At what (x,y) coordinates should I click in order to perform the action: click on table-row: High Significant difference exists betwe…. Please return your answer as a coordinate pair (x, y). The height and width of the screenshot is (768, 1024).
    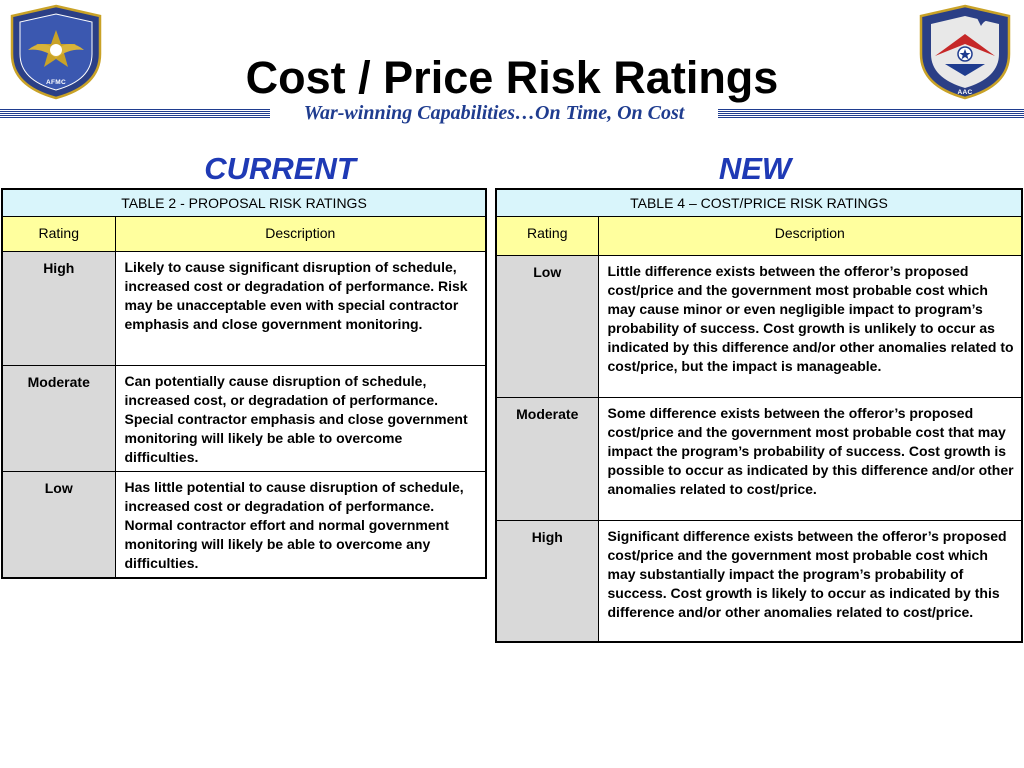
    Looking at the image, I should click on (759, 581).